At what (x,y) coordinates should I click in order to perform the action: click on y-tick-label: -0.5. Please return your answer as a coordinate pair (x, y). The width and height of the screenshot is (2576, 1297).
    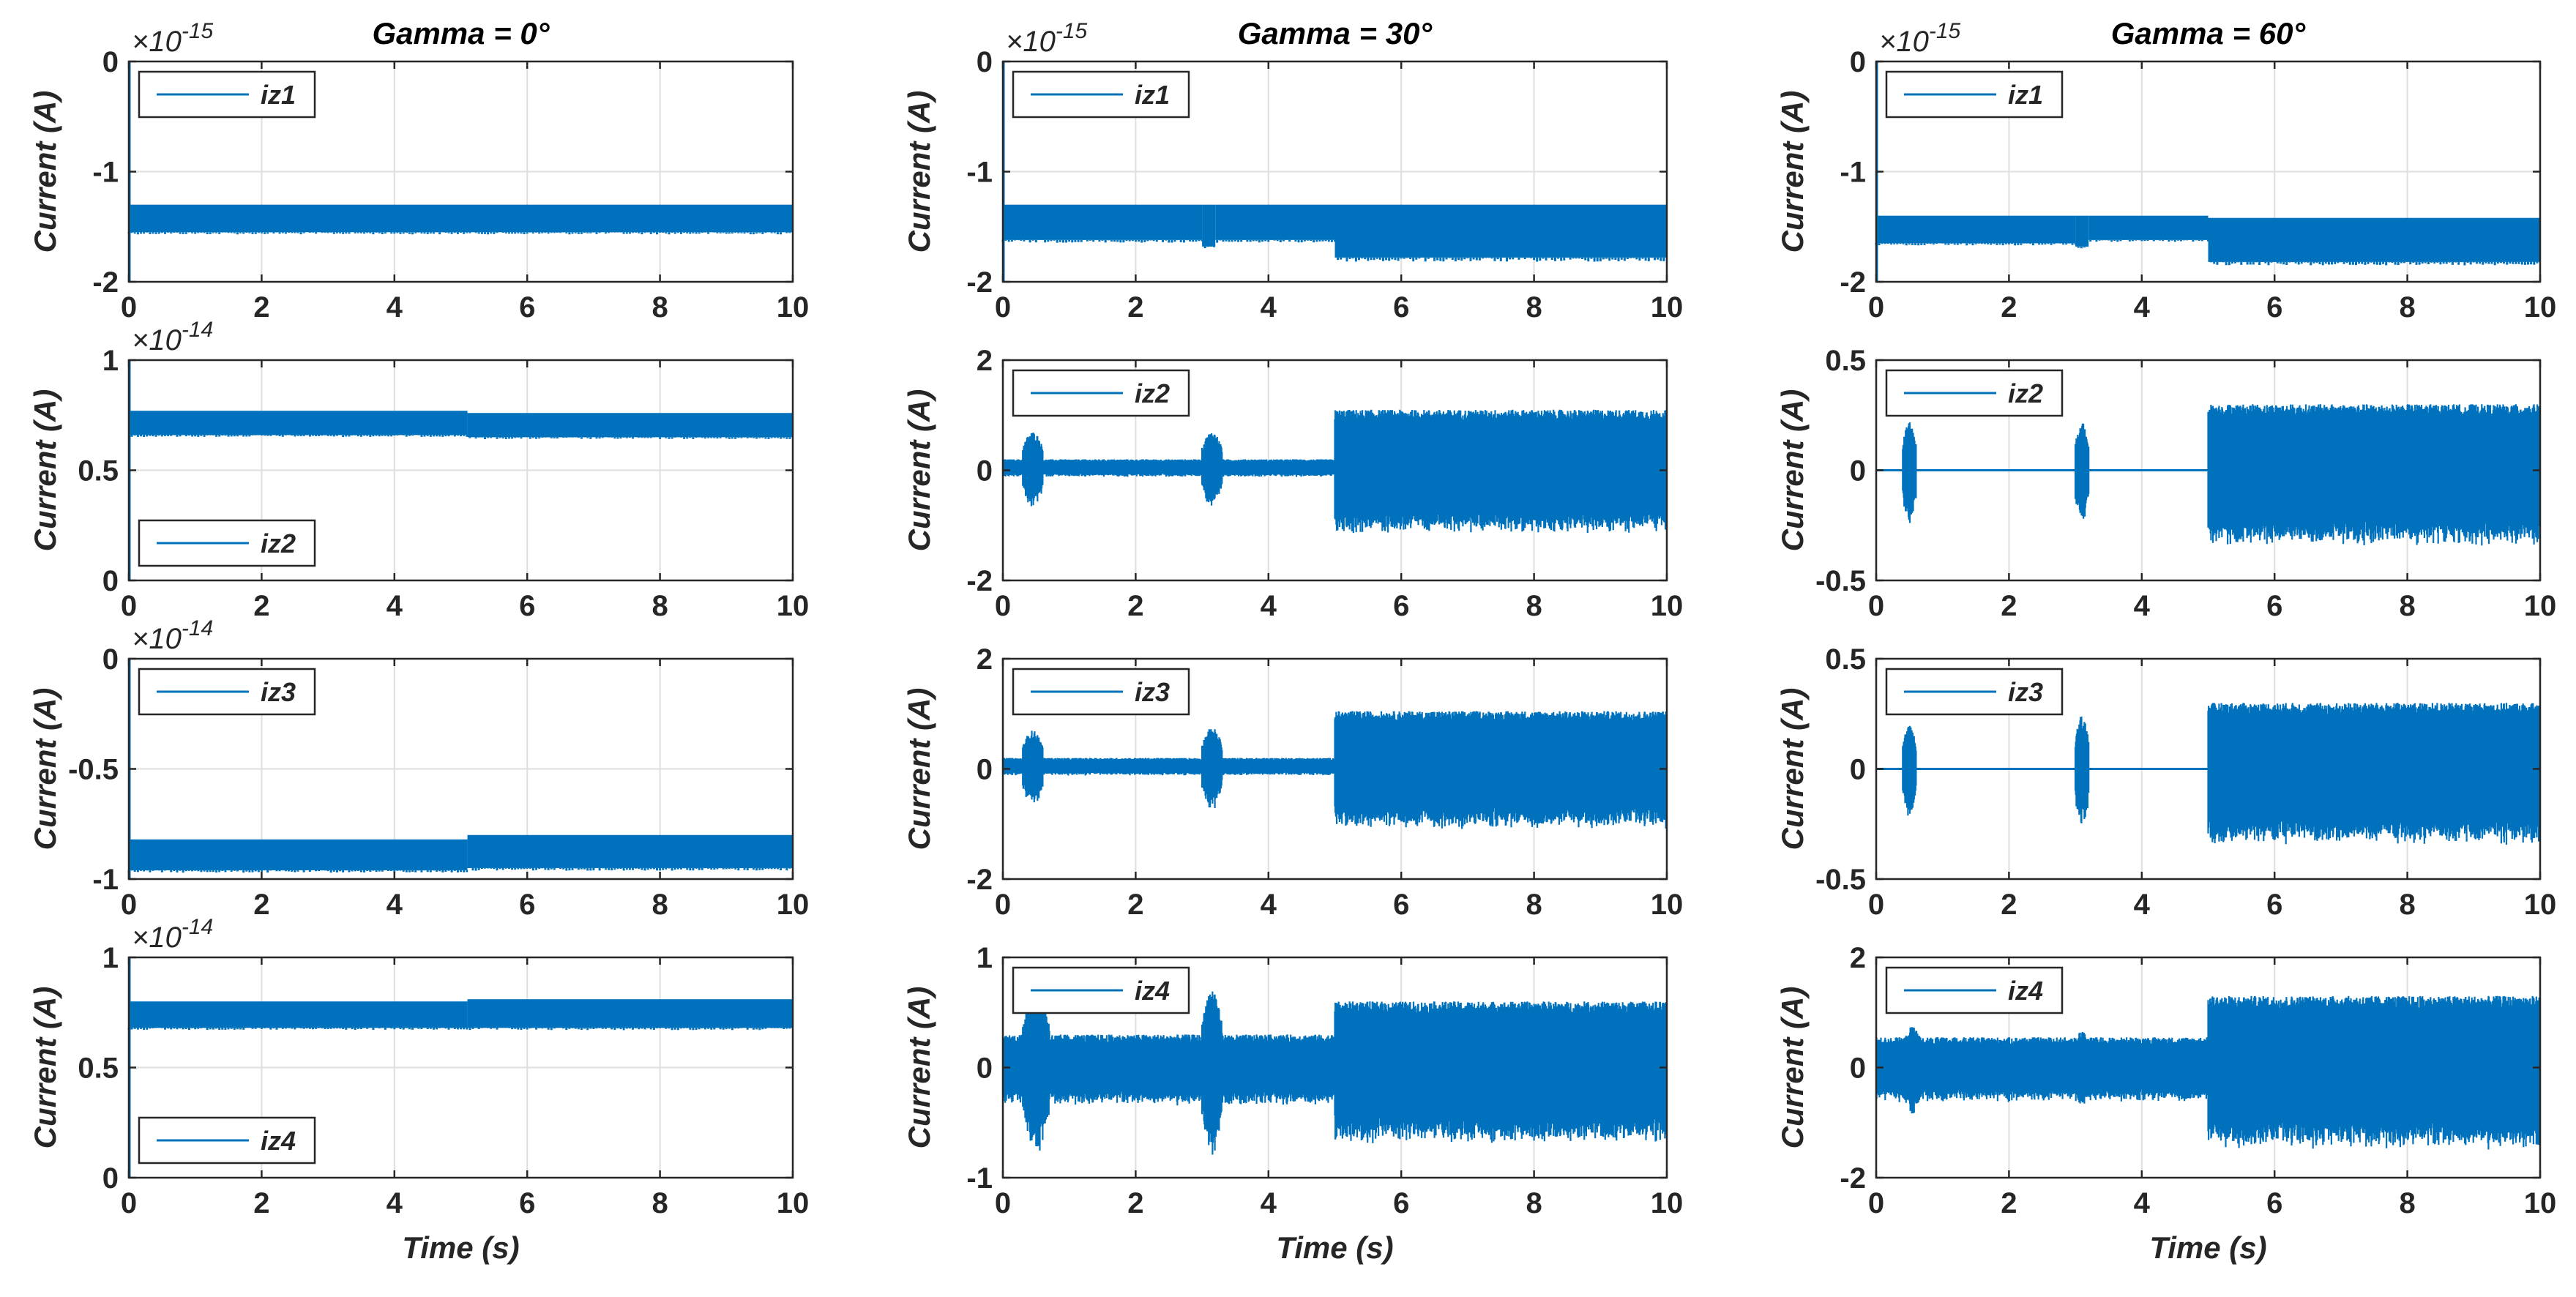
    Looking at the image, I should click on (1840, 880).